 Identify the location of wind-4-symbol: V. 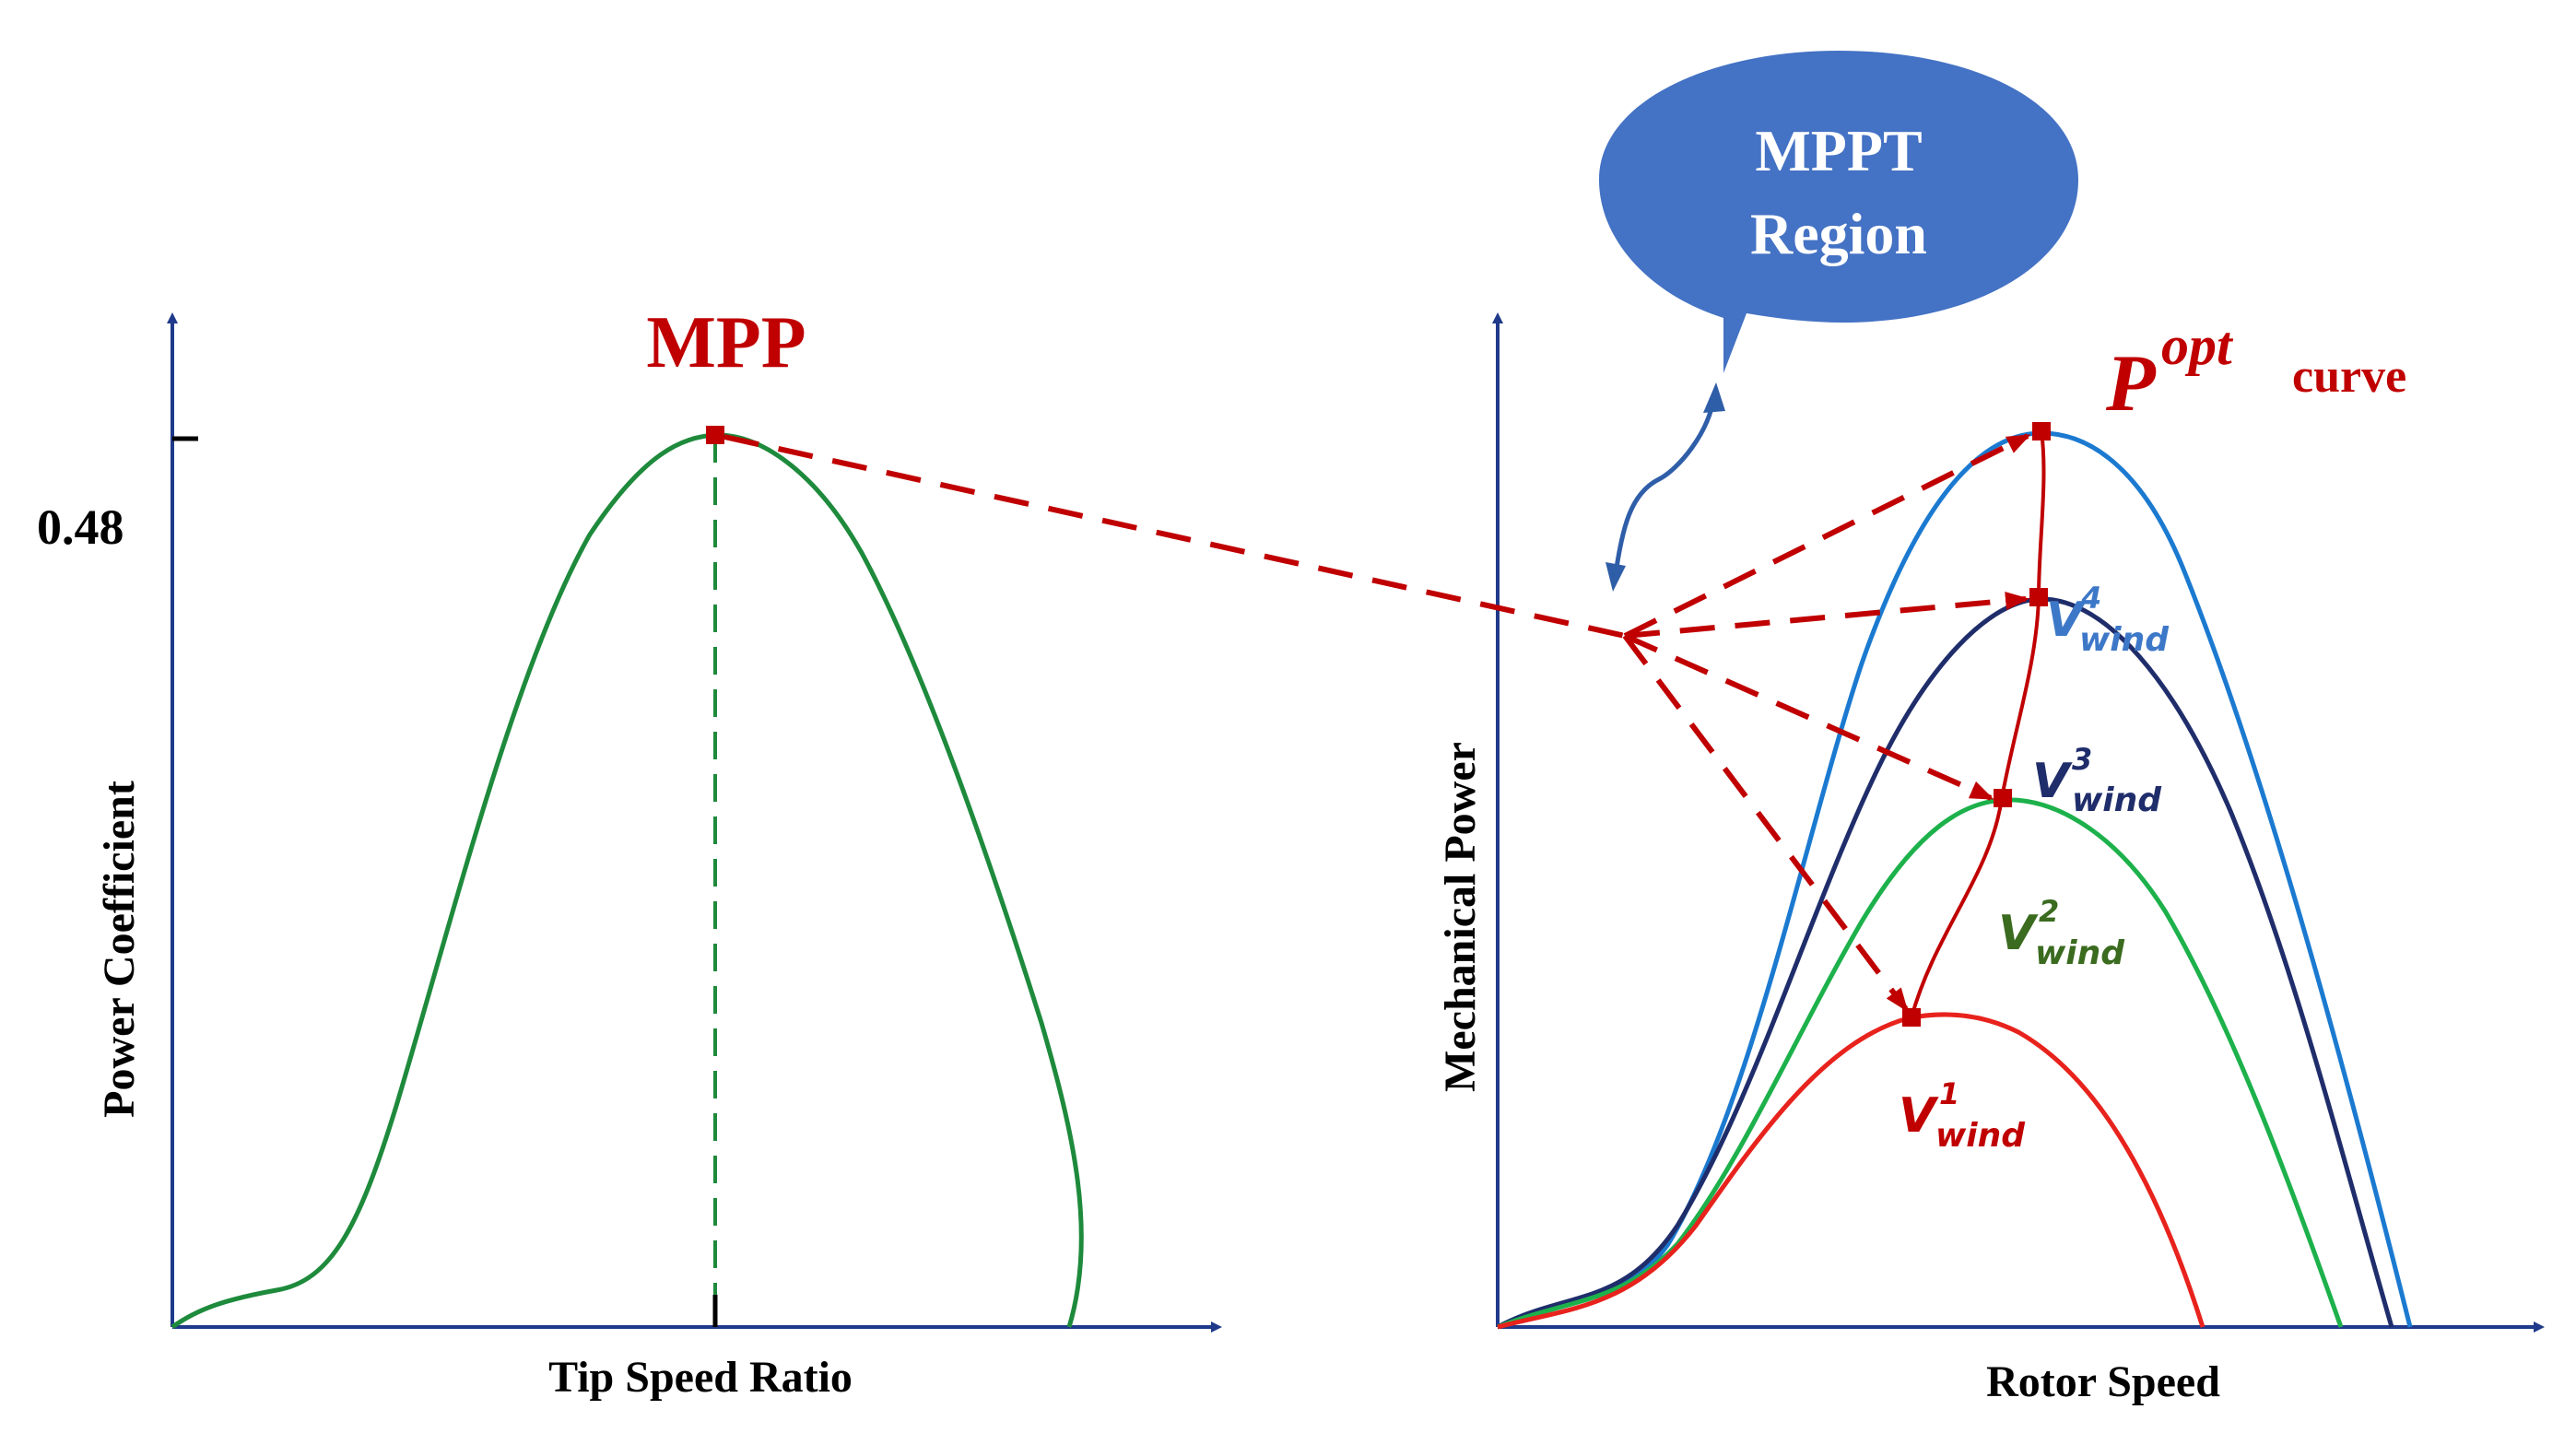
(2066, 620).